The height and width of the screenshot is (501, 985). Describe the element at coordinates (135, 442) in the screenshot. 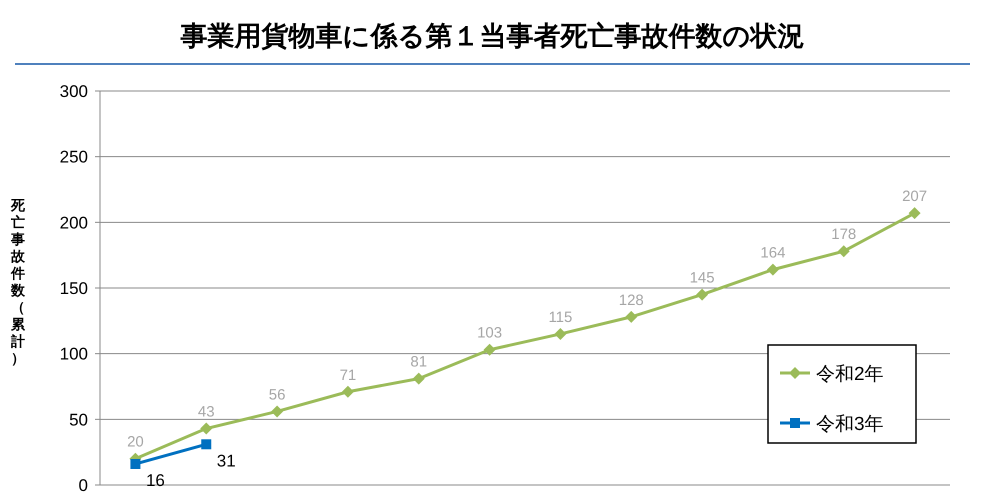

I see `data-label: 20` at that location.